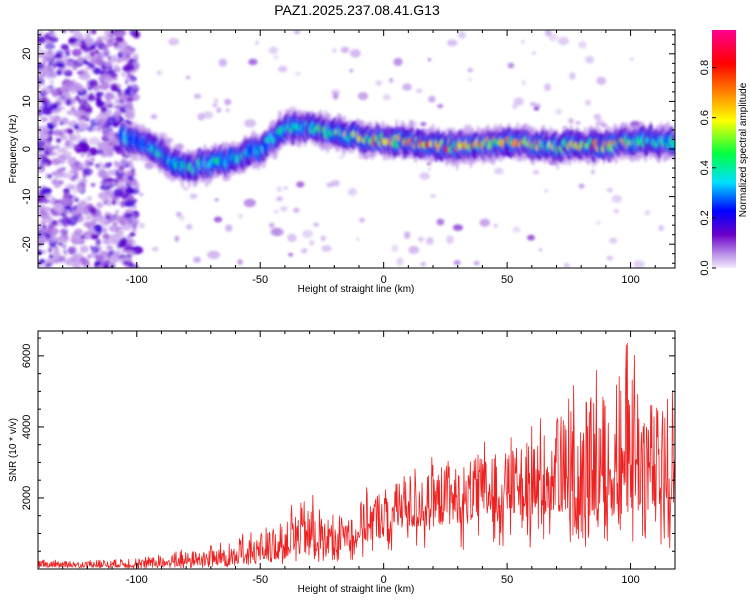  What do you see at coordinates (356, 289) in the screenshot?
I see `spectrogram-x-axis-label: Height of straight line (km)` at bounding box center [356, 289].